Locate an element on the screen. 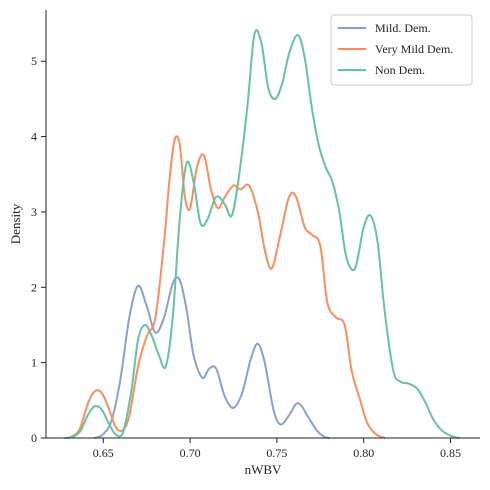 The width and height of the screenshot is (490, 490). y-ticks: 0 1 2 3 4 5 is located at coordinates (38, 249).